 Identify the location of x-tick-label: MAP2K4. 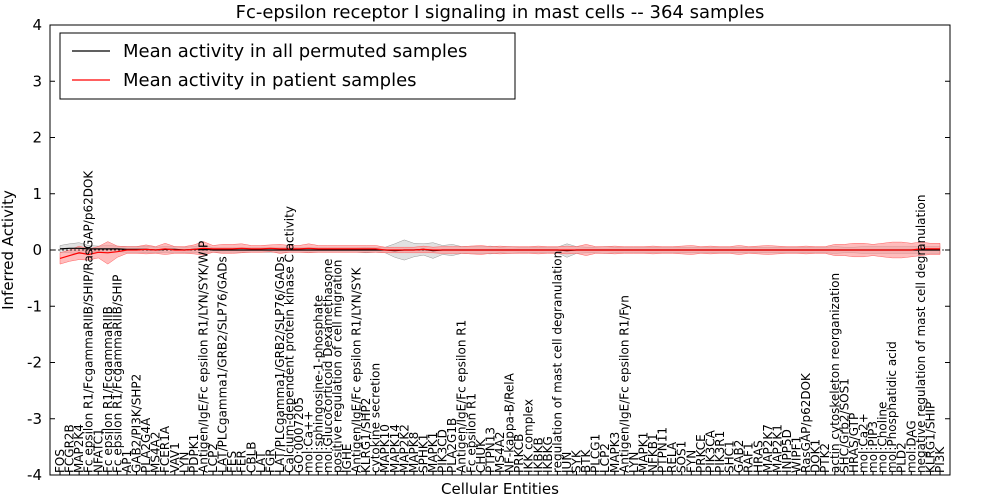
(79, 448).